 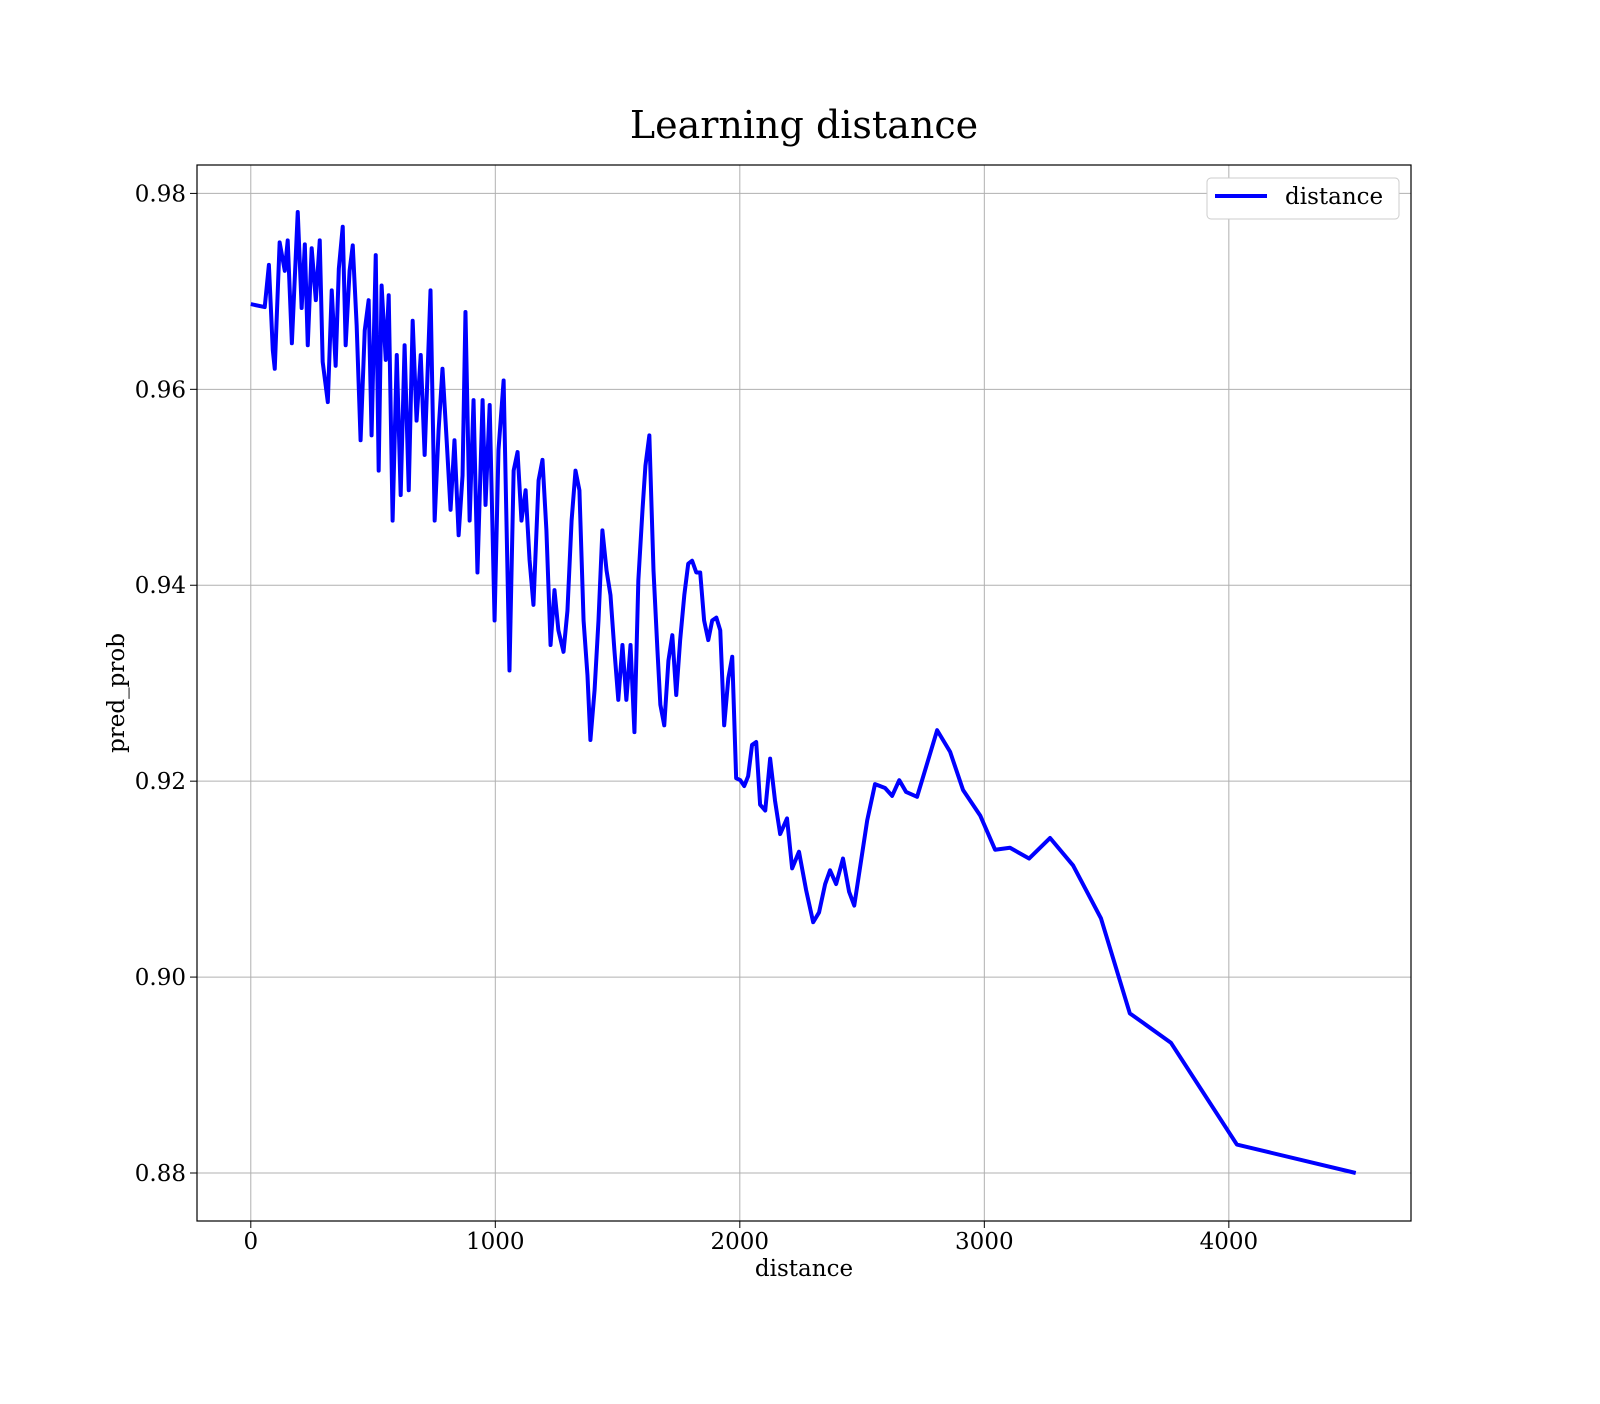 I want to click on legend-box, so click(x=1303, y=198).